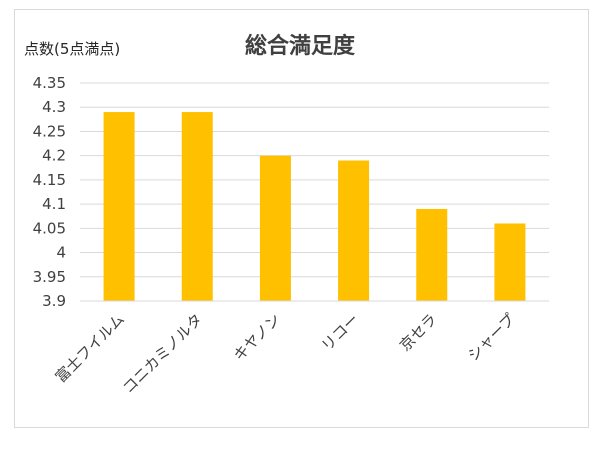  I want to click on y-tick-label: 4, so click(61, 253).